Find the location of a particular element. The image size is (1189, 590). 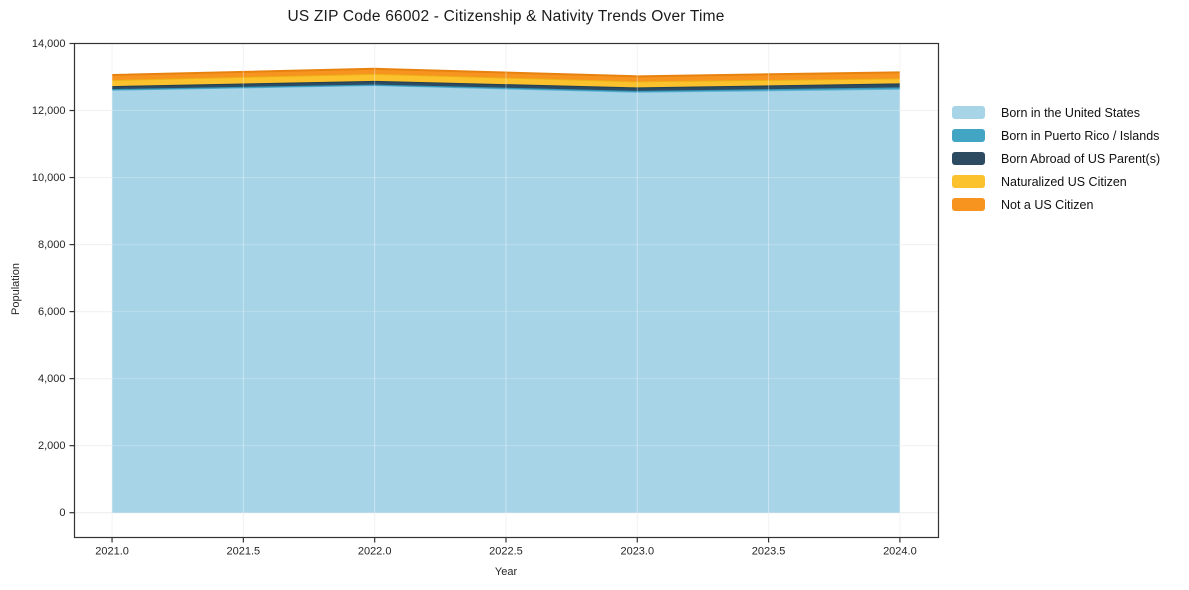

legend-label: Not a US Citizen is located at coordinates (1047, 204).